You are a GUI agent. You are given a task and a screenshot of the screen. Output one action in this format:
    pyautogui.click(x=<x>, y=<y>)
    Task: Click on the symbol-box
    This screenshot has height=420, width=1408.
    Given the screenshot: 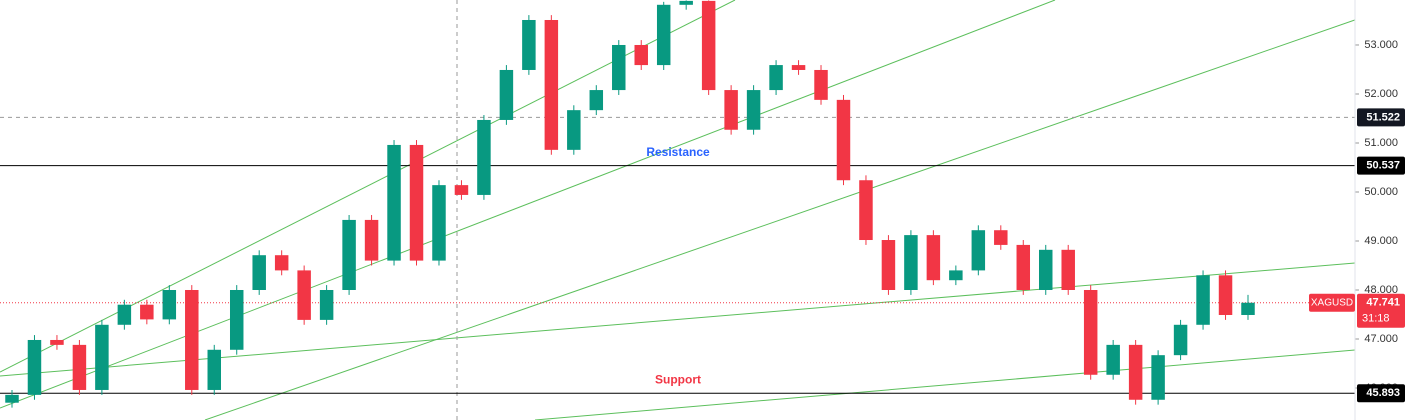 What is the action you would take?
    pyautogui.click(x=1332, y=302)
    